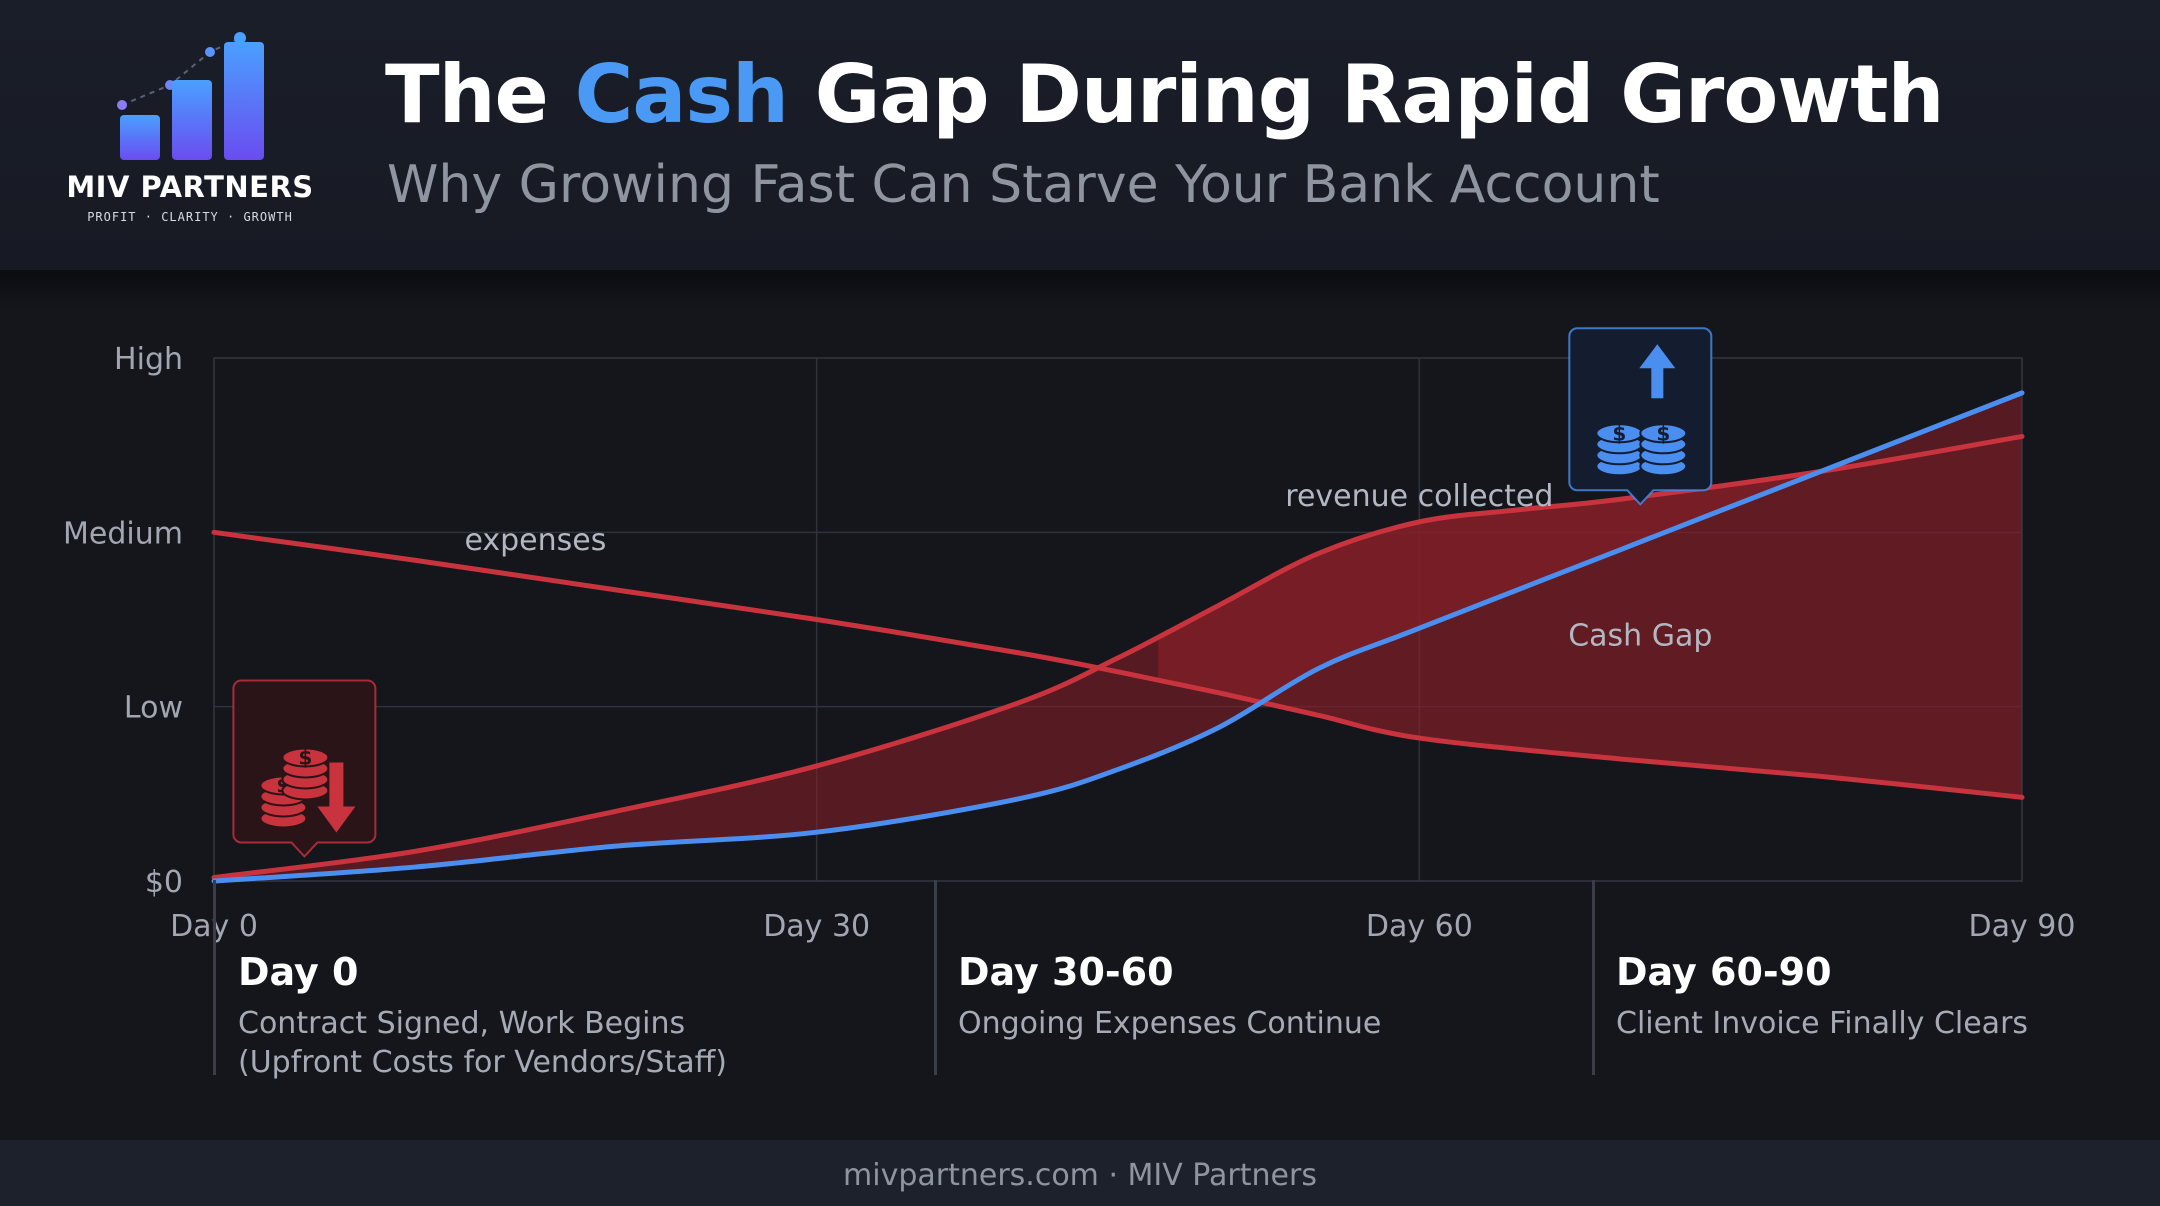  What do you see at coordinates (535, 540) in the screenshot?
I see `annotation-label-0: expenses` at bounding box center [535, 540].